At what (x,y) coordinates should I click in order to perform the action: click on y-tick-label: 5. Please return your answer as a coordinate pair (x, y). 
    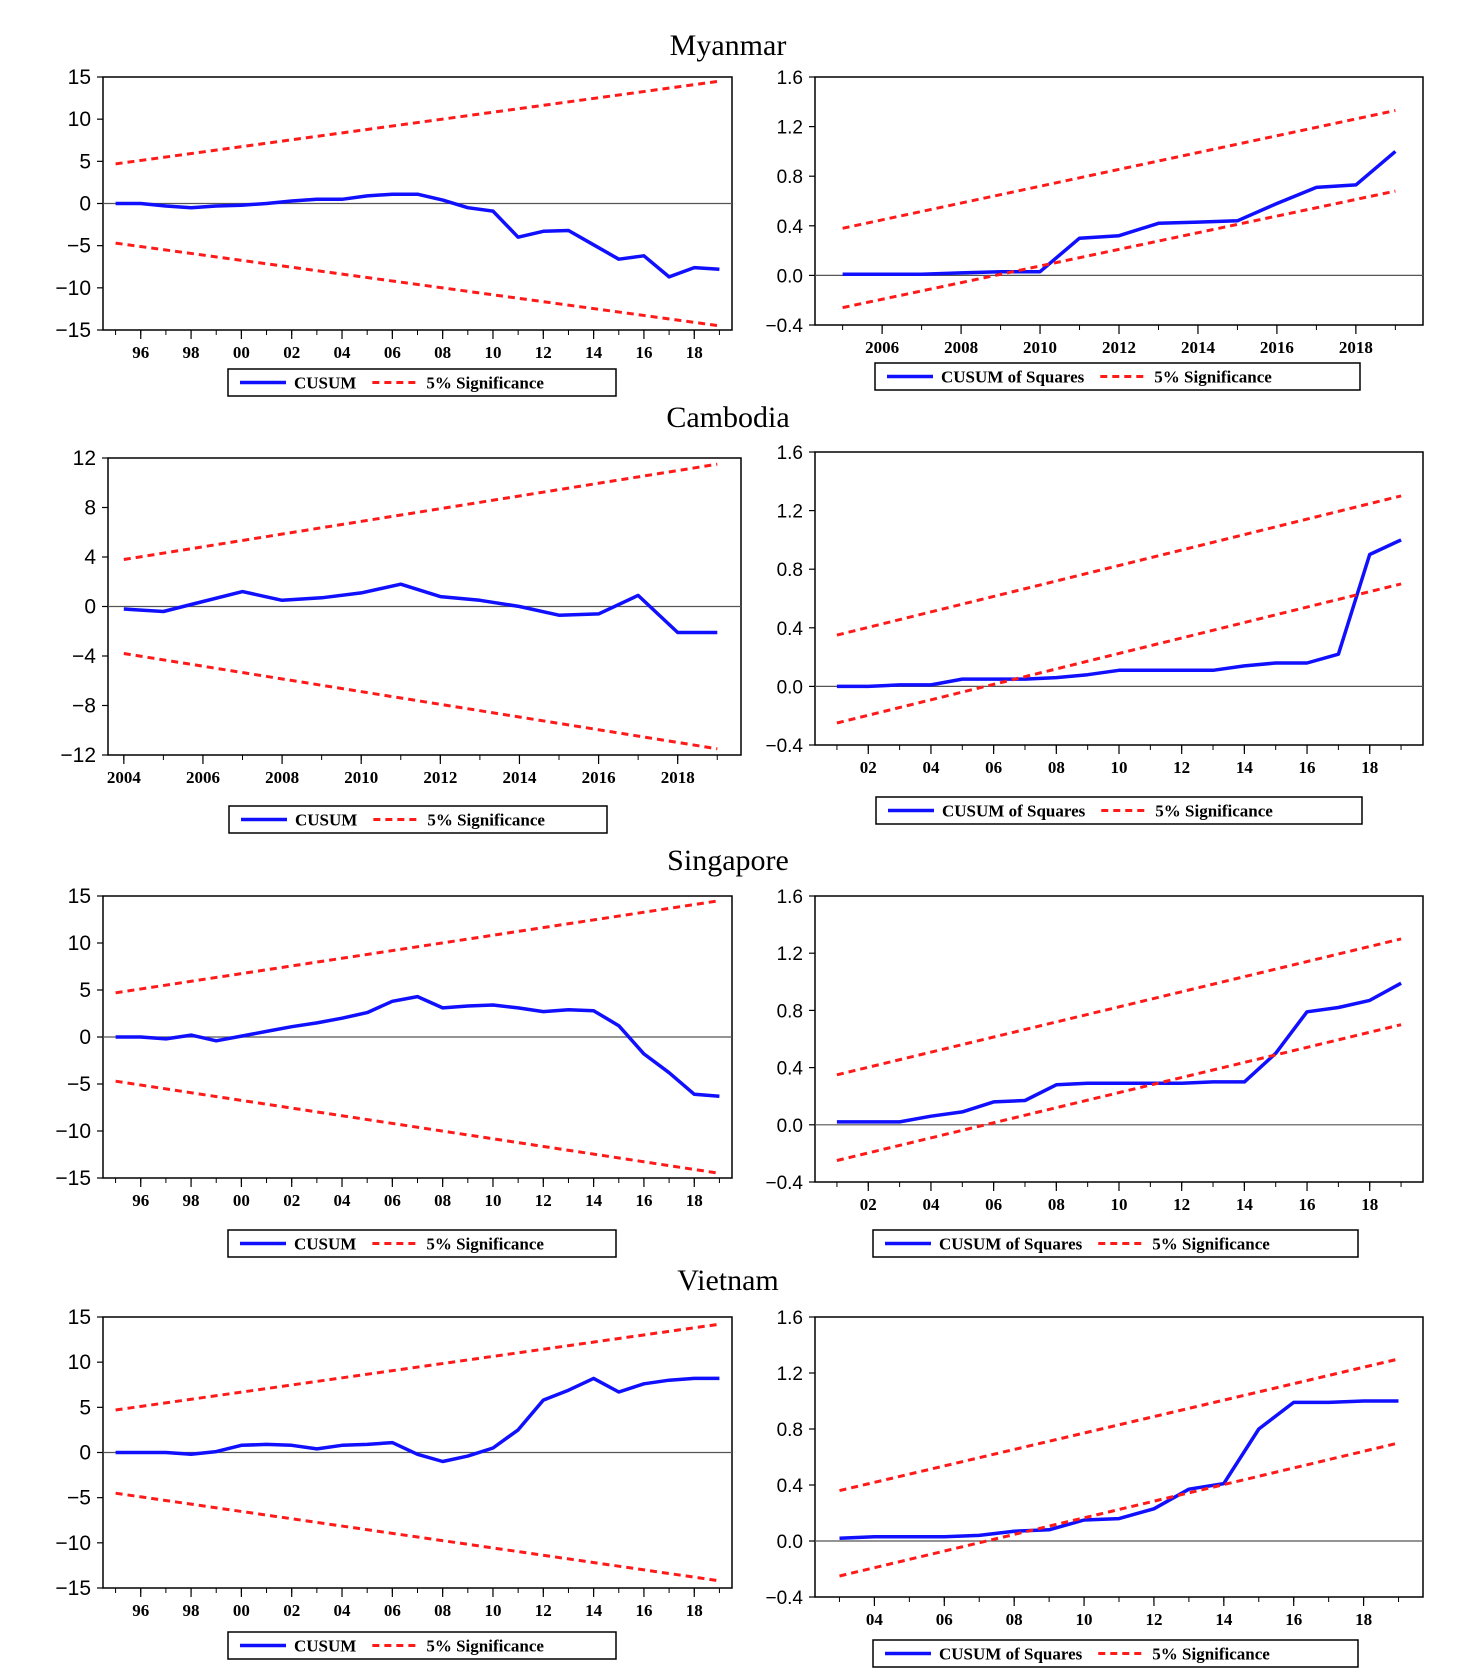
    Looking at the image, I should click on (85, 161).